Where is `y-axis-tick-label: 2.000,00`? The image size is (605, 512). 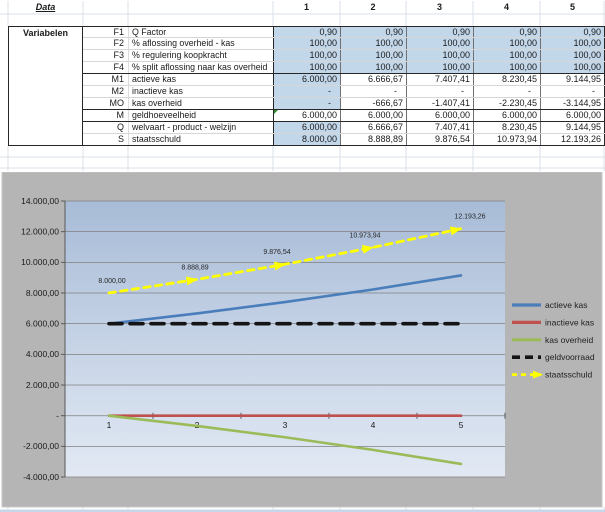 y-axis-tick-label: 2.000,00 is located at coordinates (42, 385).